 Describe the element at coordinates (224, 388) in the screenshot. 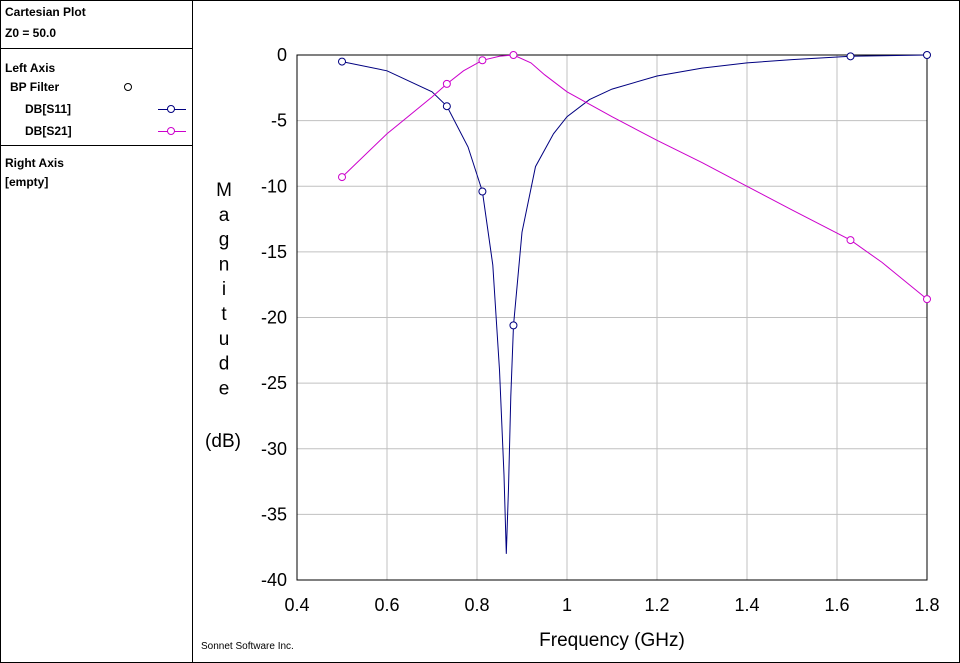

I see `y-axis-label-char: e` at that location.